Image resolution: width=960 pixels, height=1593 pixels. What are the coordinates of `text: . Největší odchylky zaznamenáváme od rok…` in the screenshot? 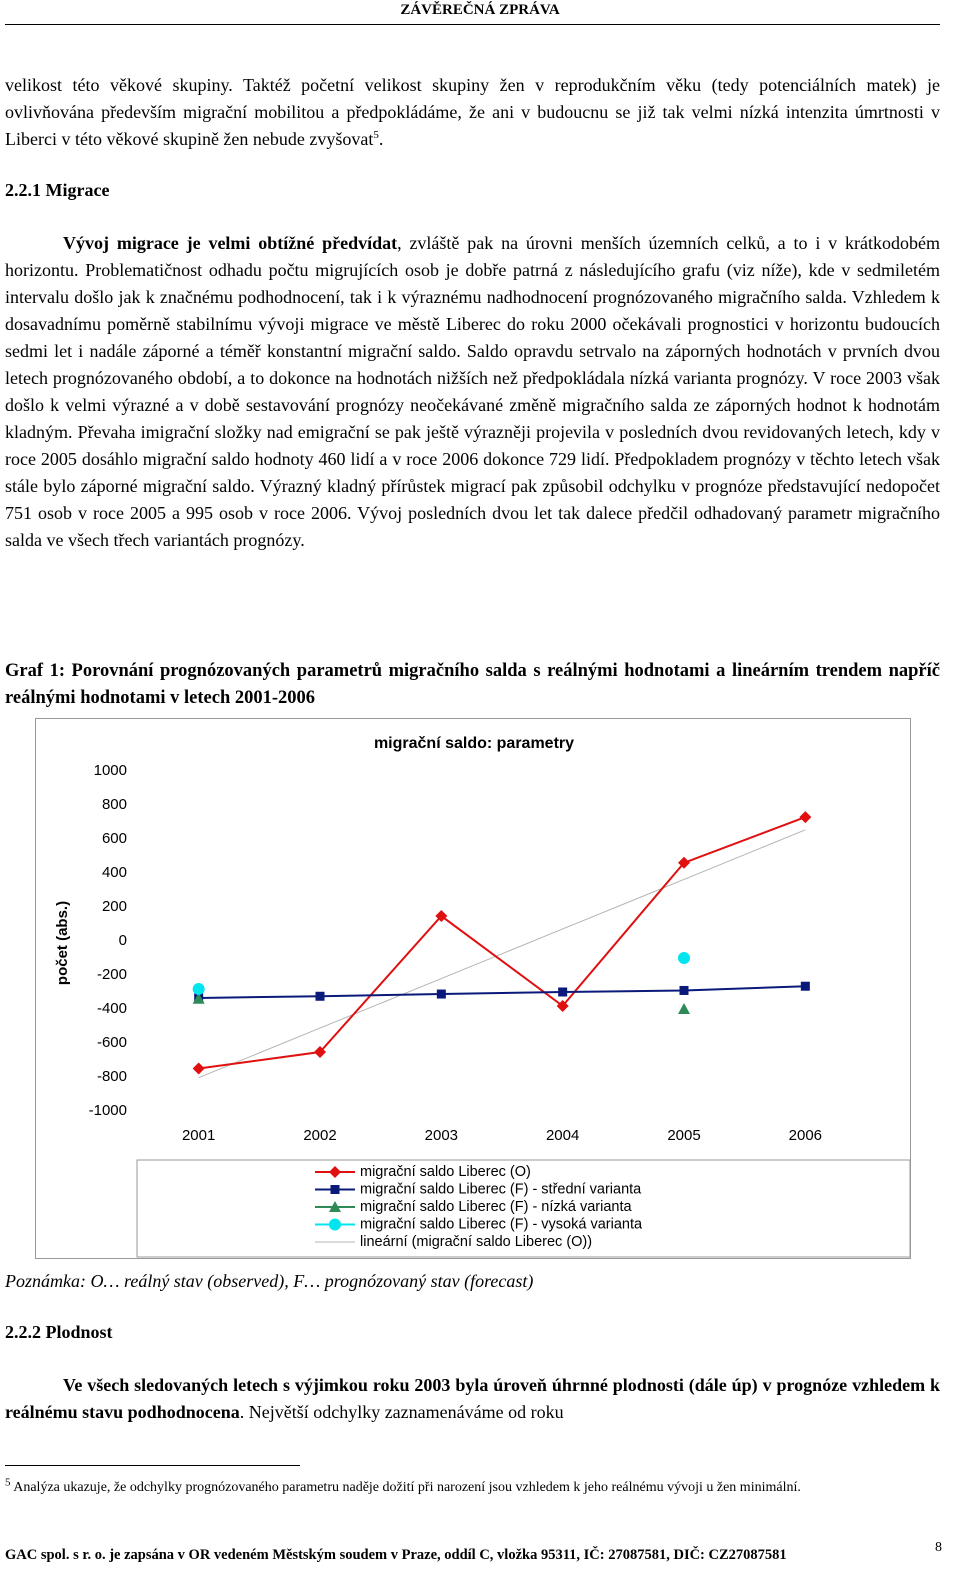 It's located at (401, 1412).